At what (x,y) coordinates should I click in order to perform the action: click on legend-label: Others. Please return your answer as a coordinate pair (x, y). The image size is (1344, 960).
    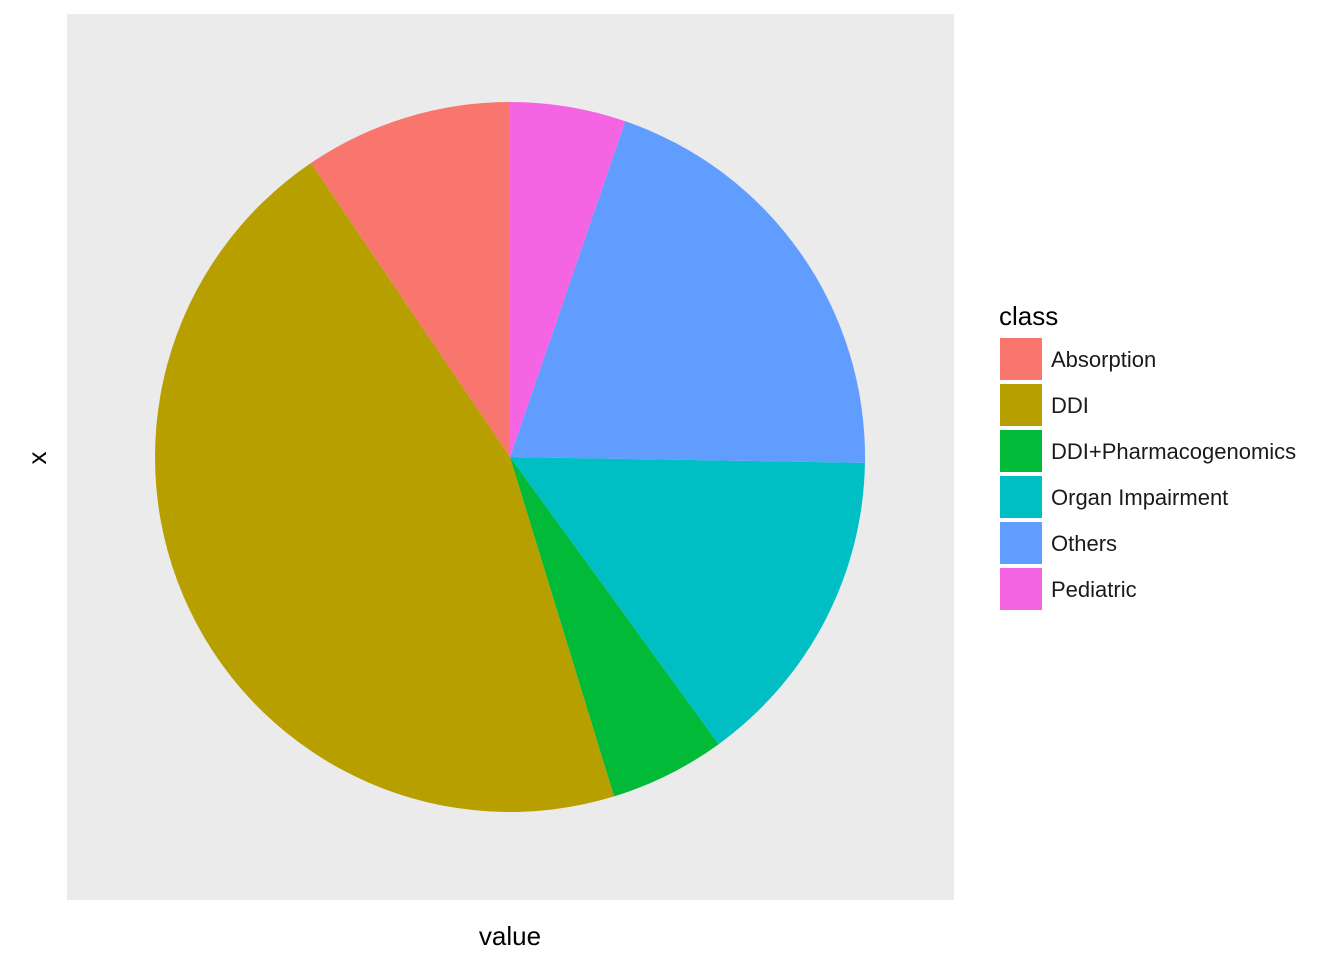
    Looking at the image, I should click on (1084, 543).